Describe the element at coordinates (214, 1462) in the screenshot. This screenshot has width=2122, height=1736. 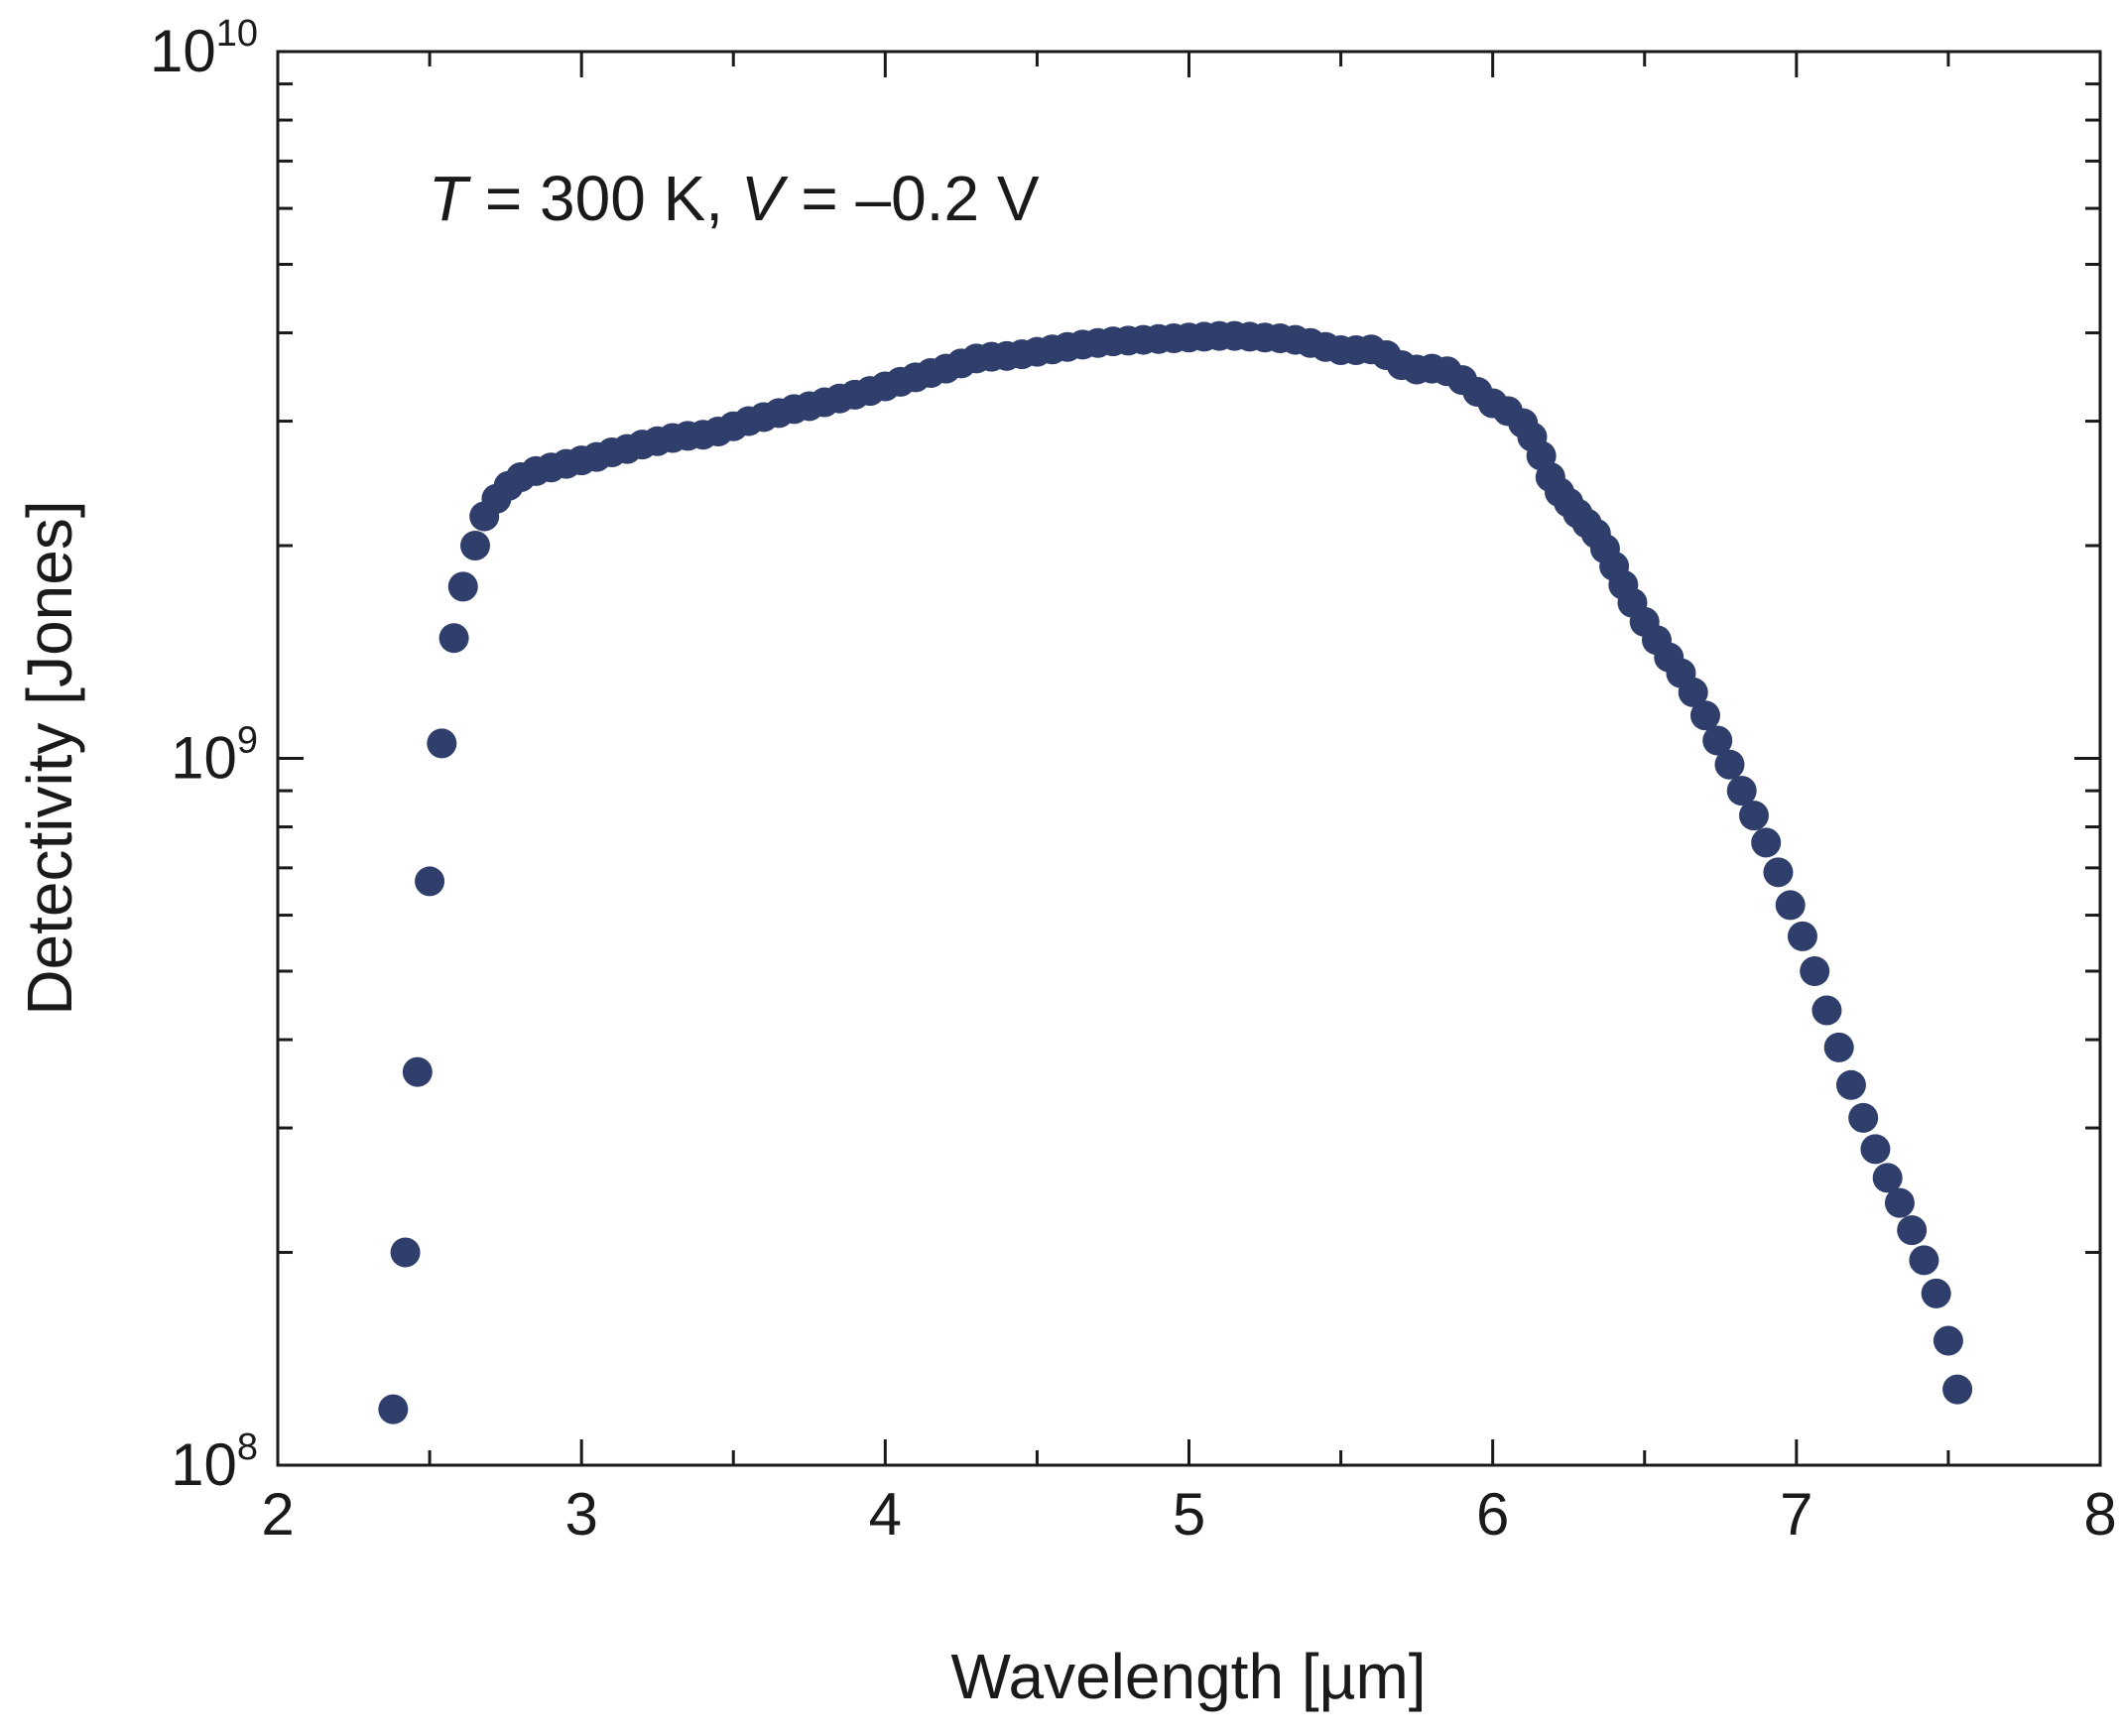
I see `y-tick-label: 10⁸` at that location.